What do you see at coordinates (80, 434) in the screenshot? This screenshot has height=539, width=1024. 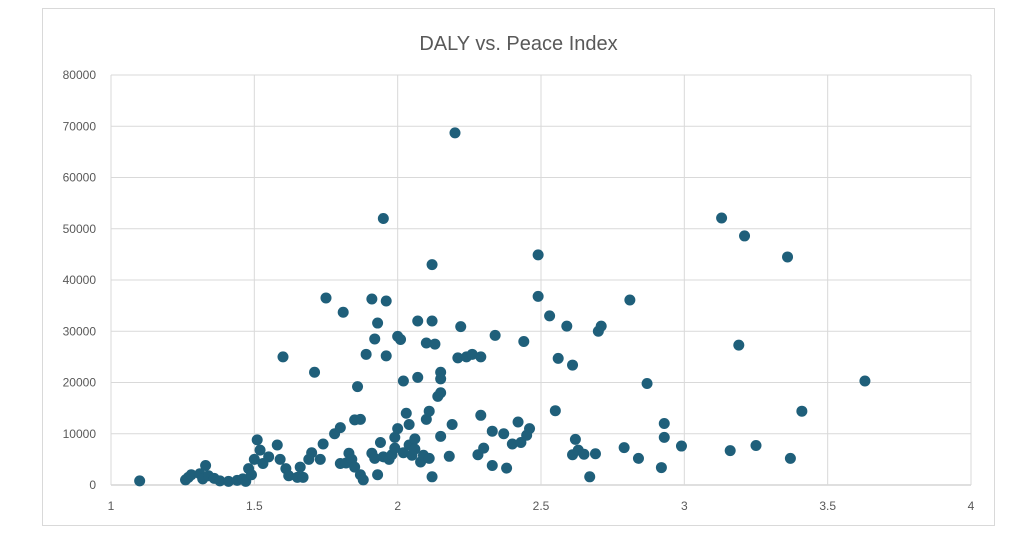 I see `y-tick-label: 10000` at bounding box center [80, 434].